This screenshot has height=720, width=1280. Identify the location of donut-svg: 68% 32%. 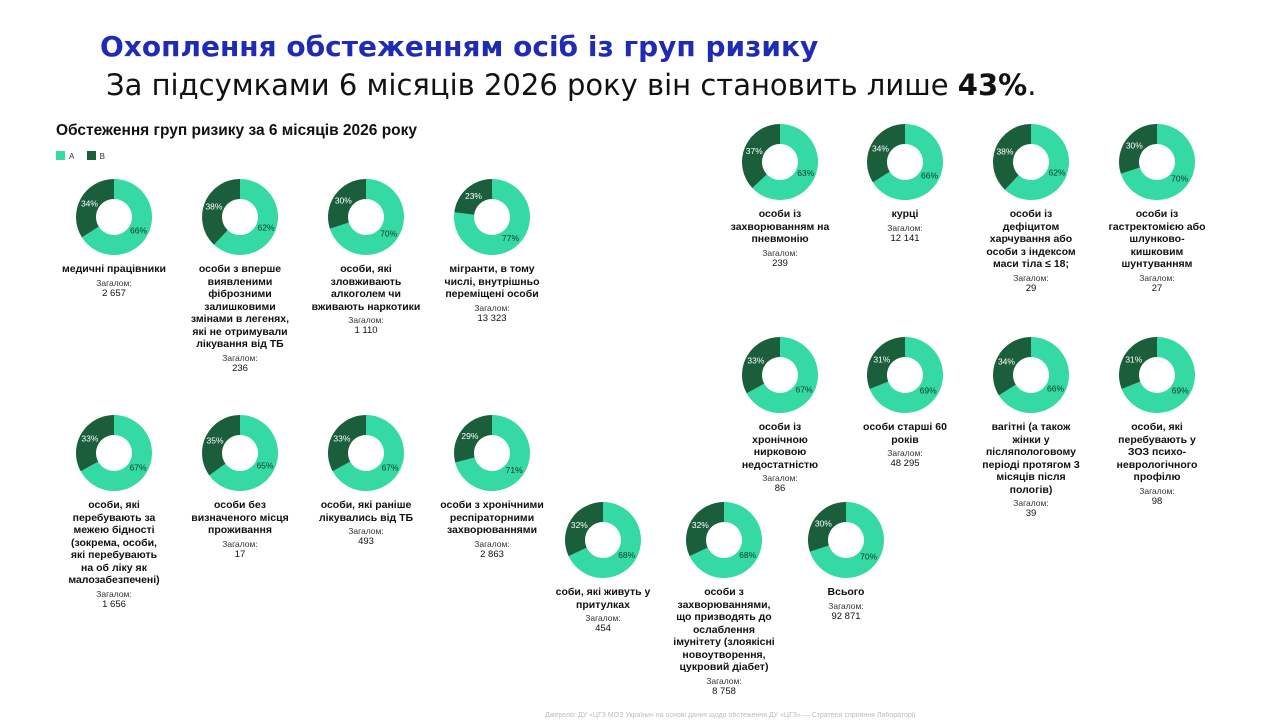
(603, 540).